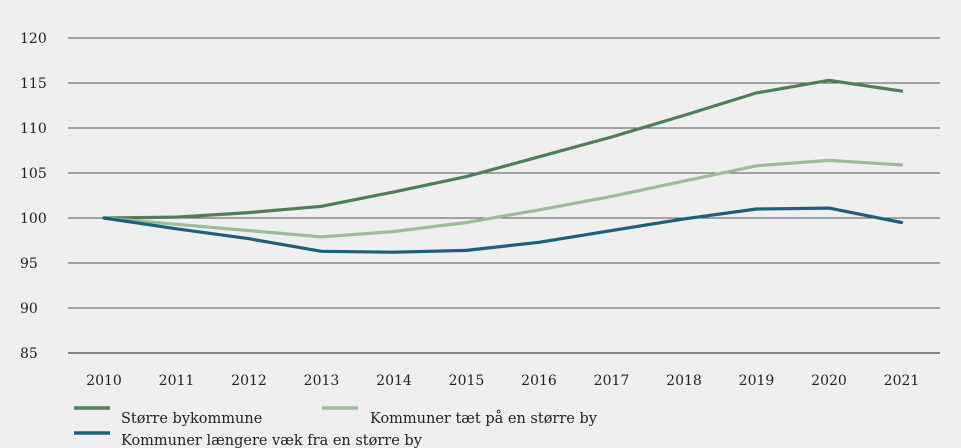 The width and height of the screenshot is (961, 448). Describe the element at coordinates (29, 309) in the screenshot. I see `y-tick-label: 90` at that location.